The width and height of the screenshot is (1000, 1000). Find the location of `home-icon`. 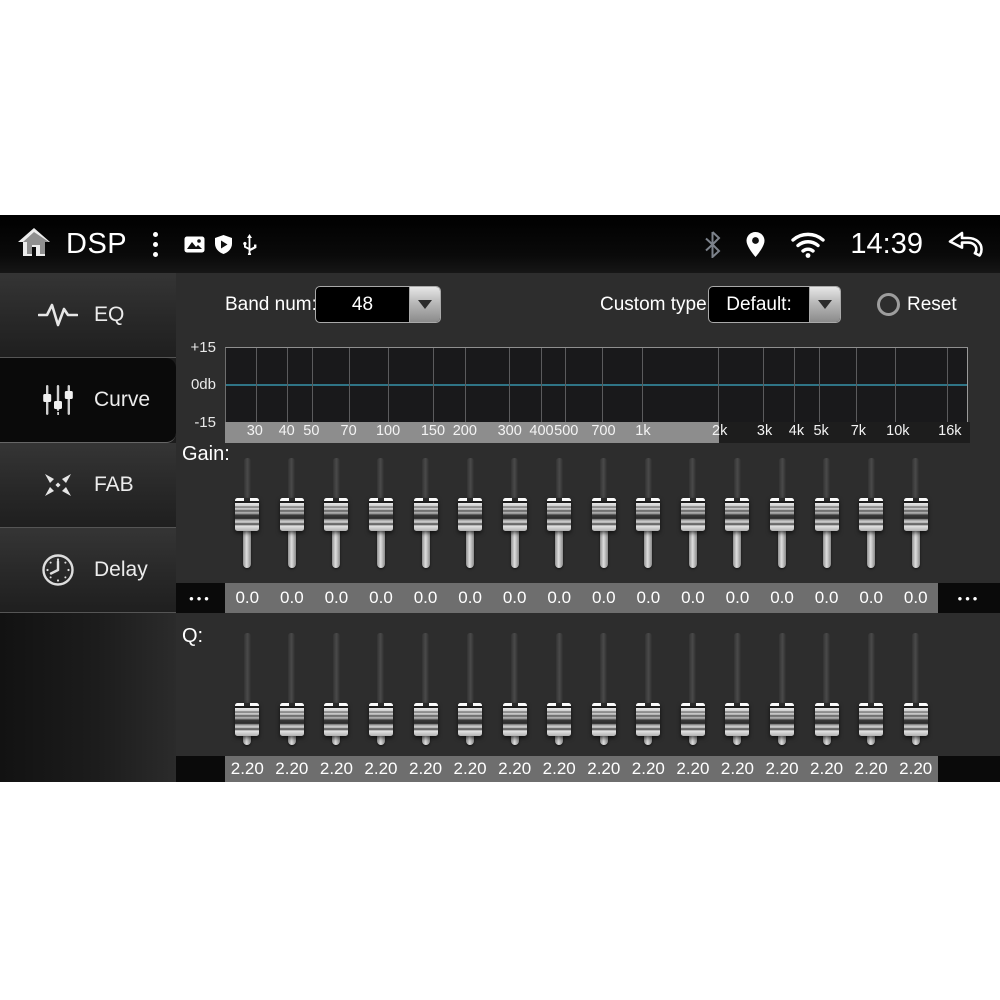

home-icon is located at coordinates (34, 244).